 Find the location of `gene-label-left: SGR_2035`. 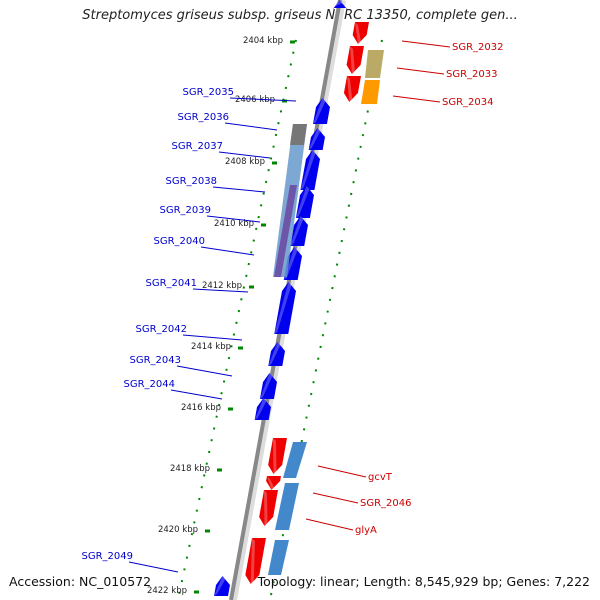

gene-label-left: SGR_2035 is located at coordinates (209, 92).